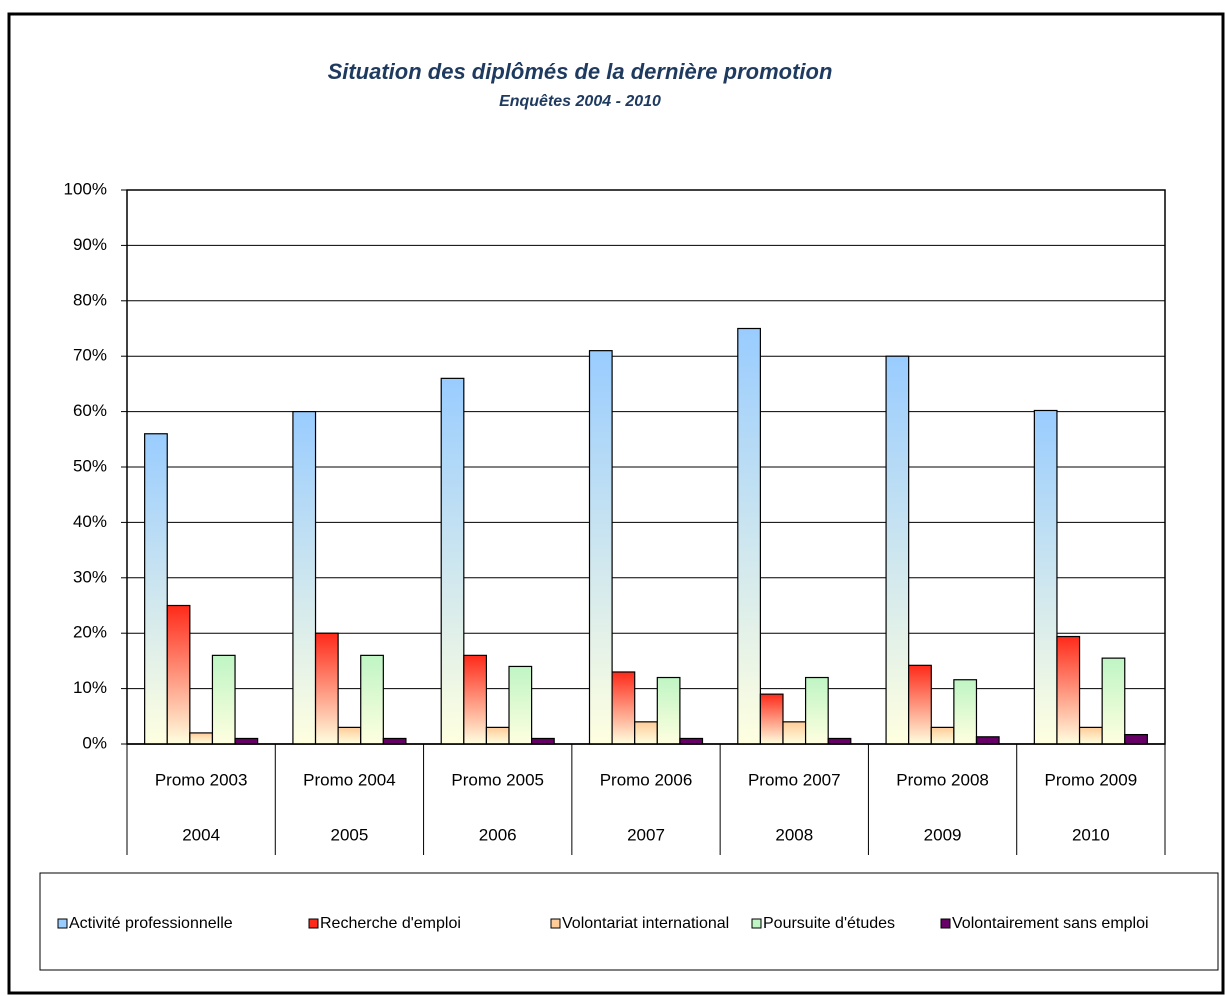 This screenshot has height=996, width=1226. I want to click on y-tick-label: 80%, so click(90, 299).